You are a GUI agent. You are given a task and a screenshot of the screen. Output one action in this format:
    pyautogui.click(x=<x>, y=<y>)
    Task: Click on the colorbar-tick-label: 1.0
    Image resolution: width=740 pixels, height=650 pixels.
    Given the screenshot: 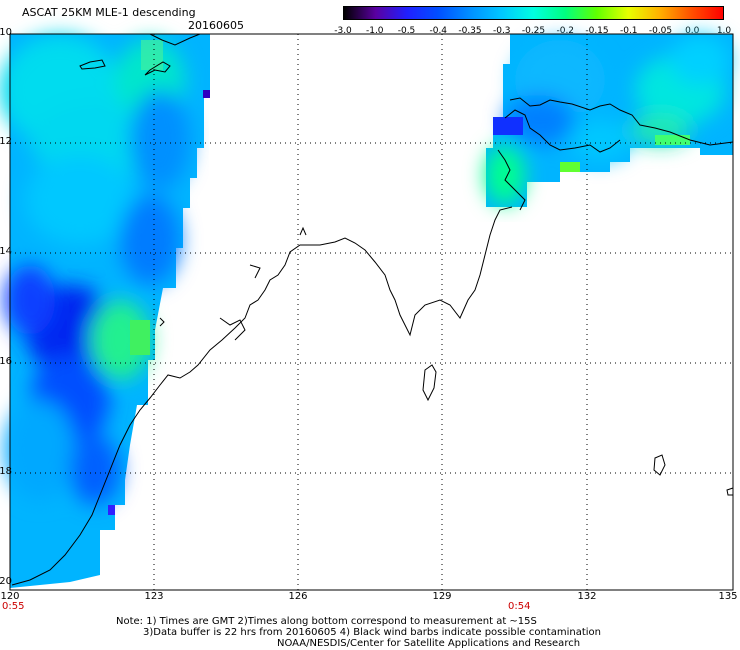 What is the action you would take?
    pyautogui.click(x=724, y=31)
    